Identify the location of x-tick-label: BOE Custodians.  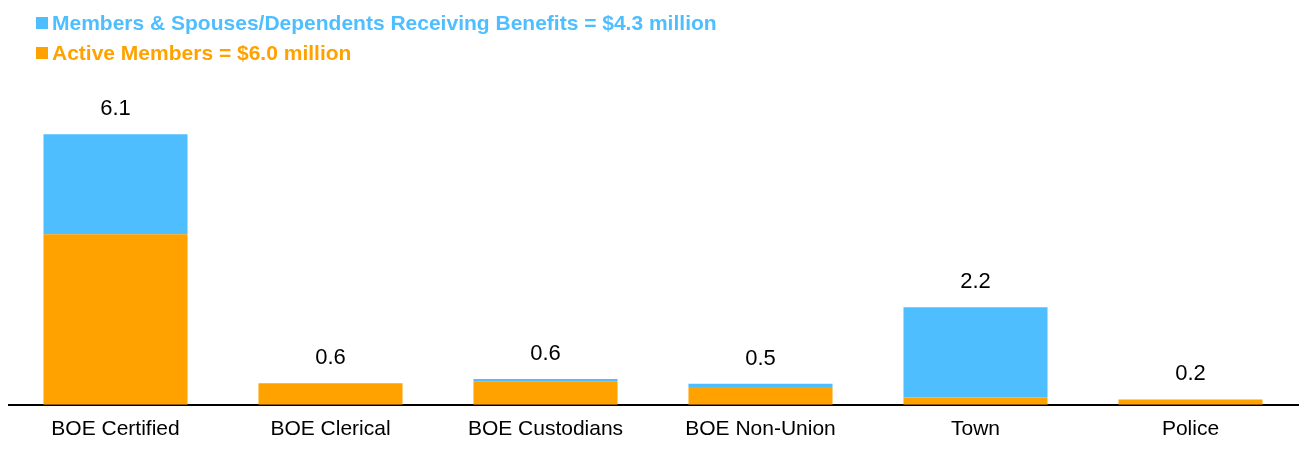
(545, 428).